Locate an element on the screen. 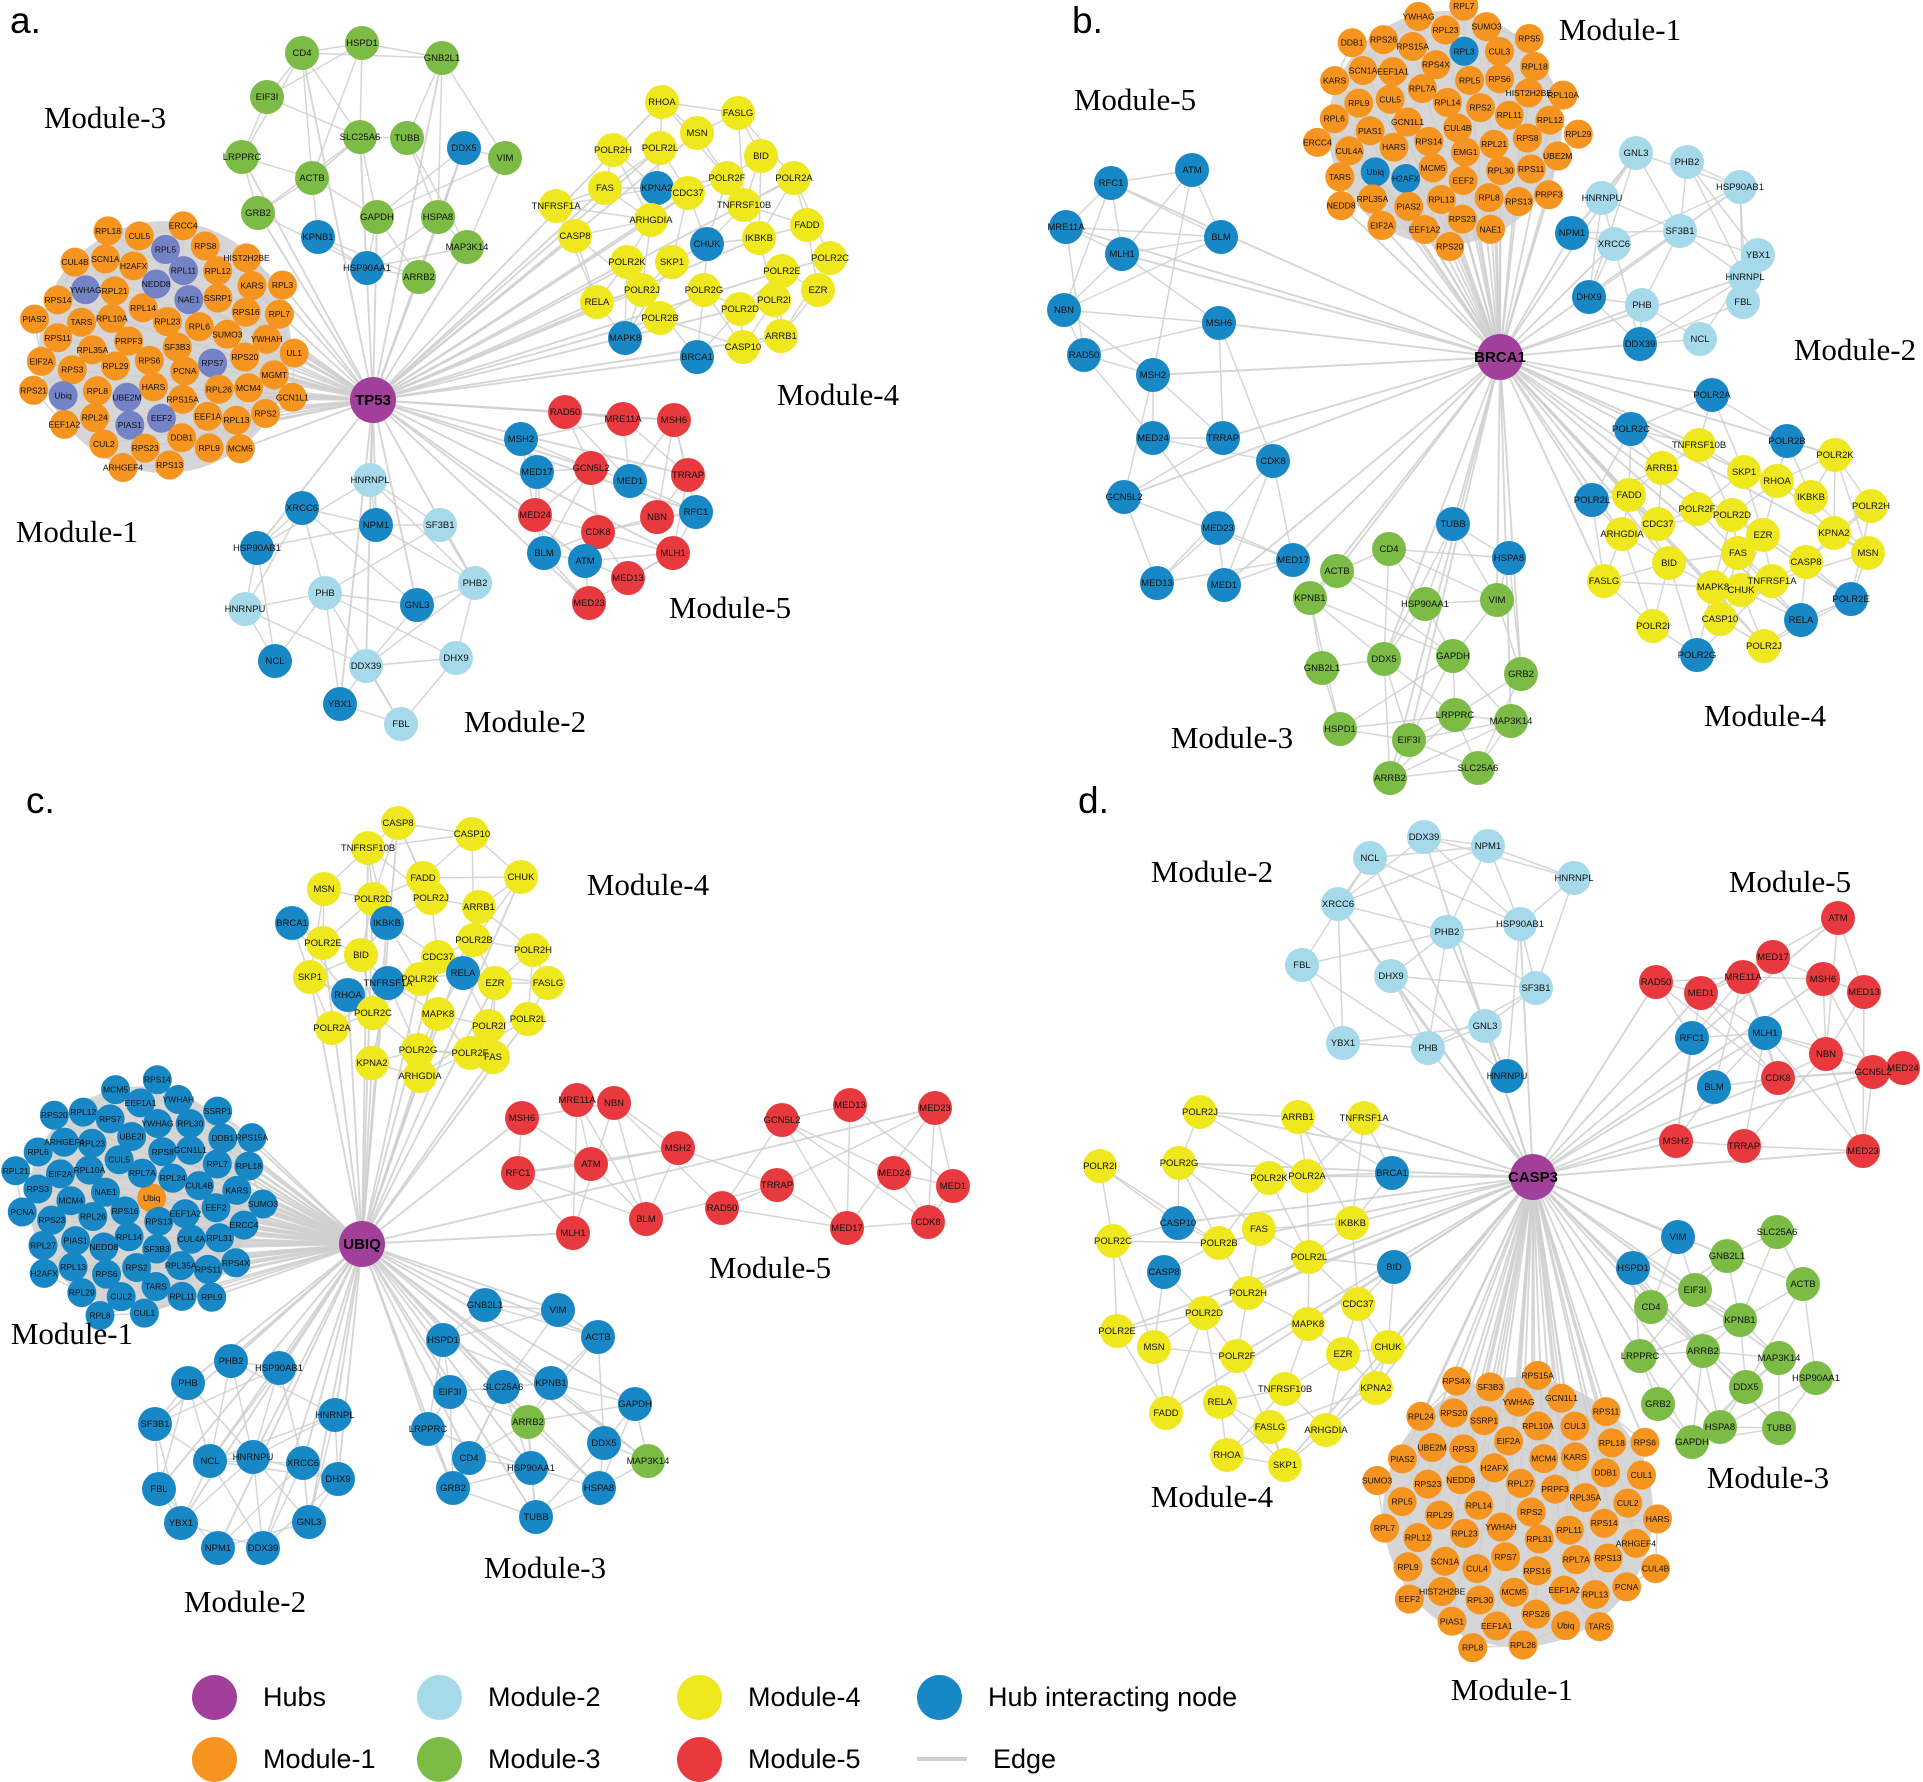  legend-item-edge: Edge is located at coordinates (986, 1759).